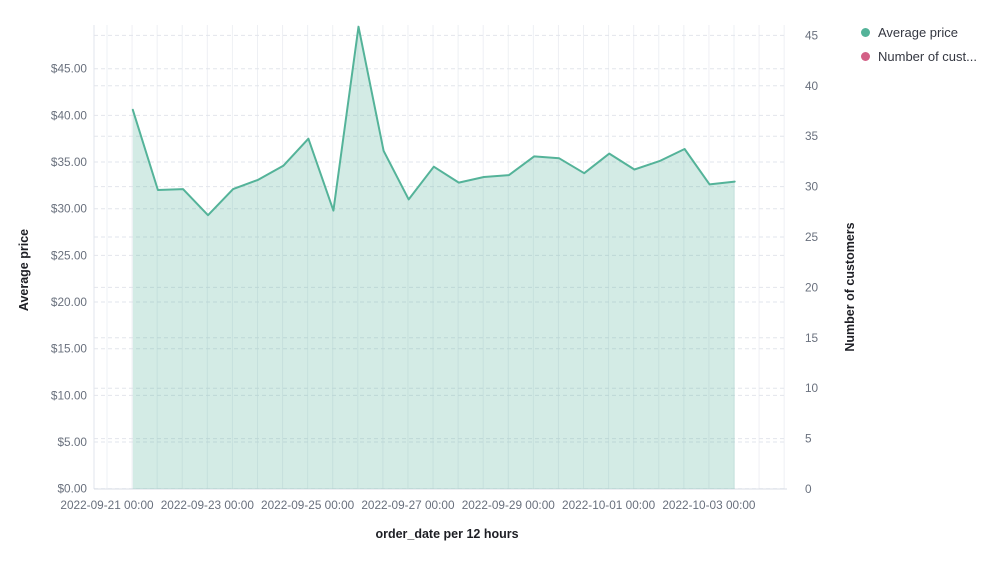  What do you see at coordinates (24, 270) in the screenshot?
I see `y-axis-left-title: Average price` at bounding box center [24, 270].